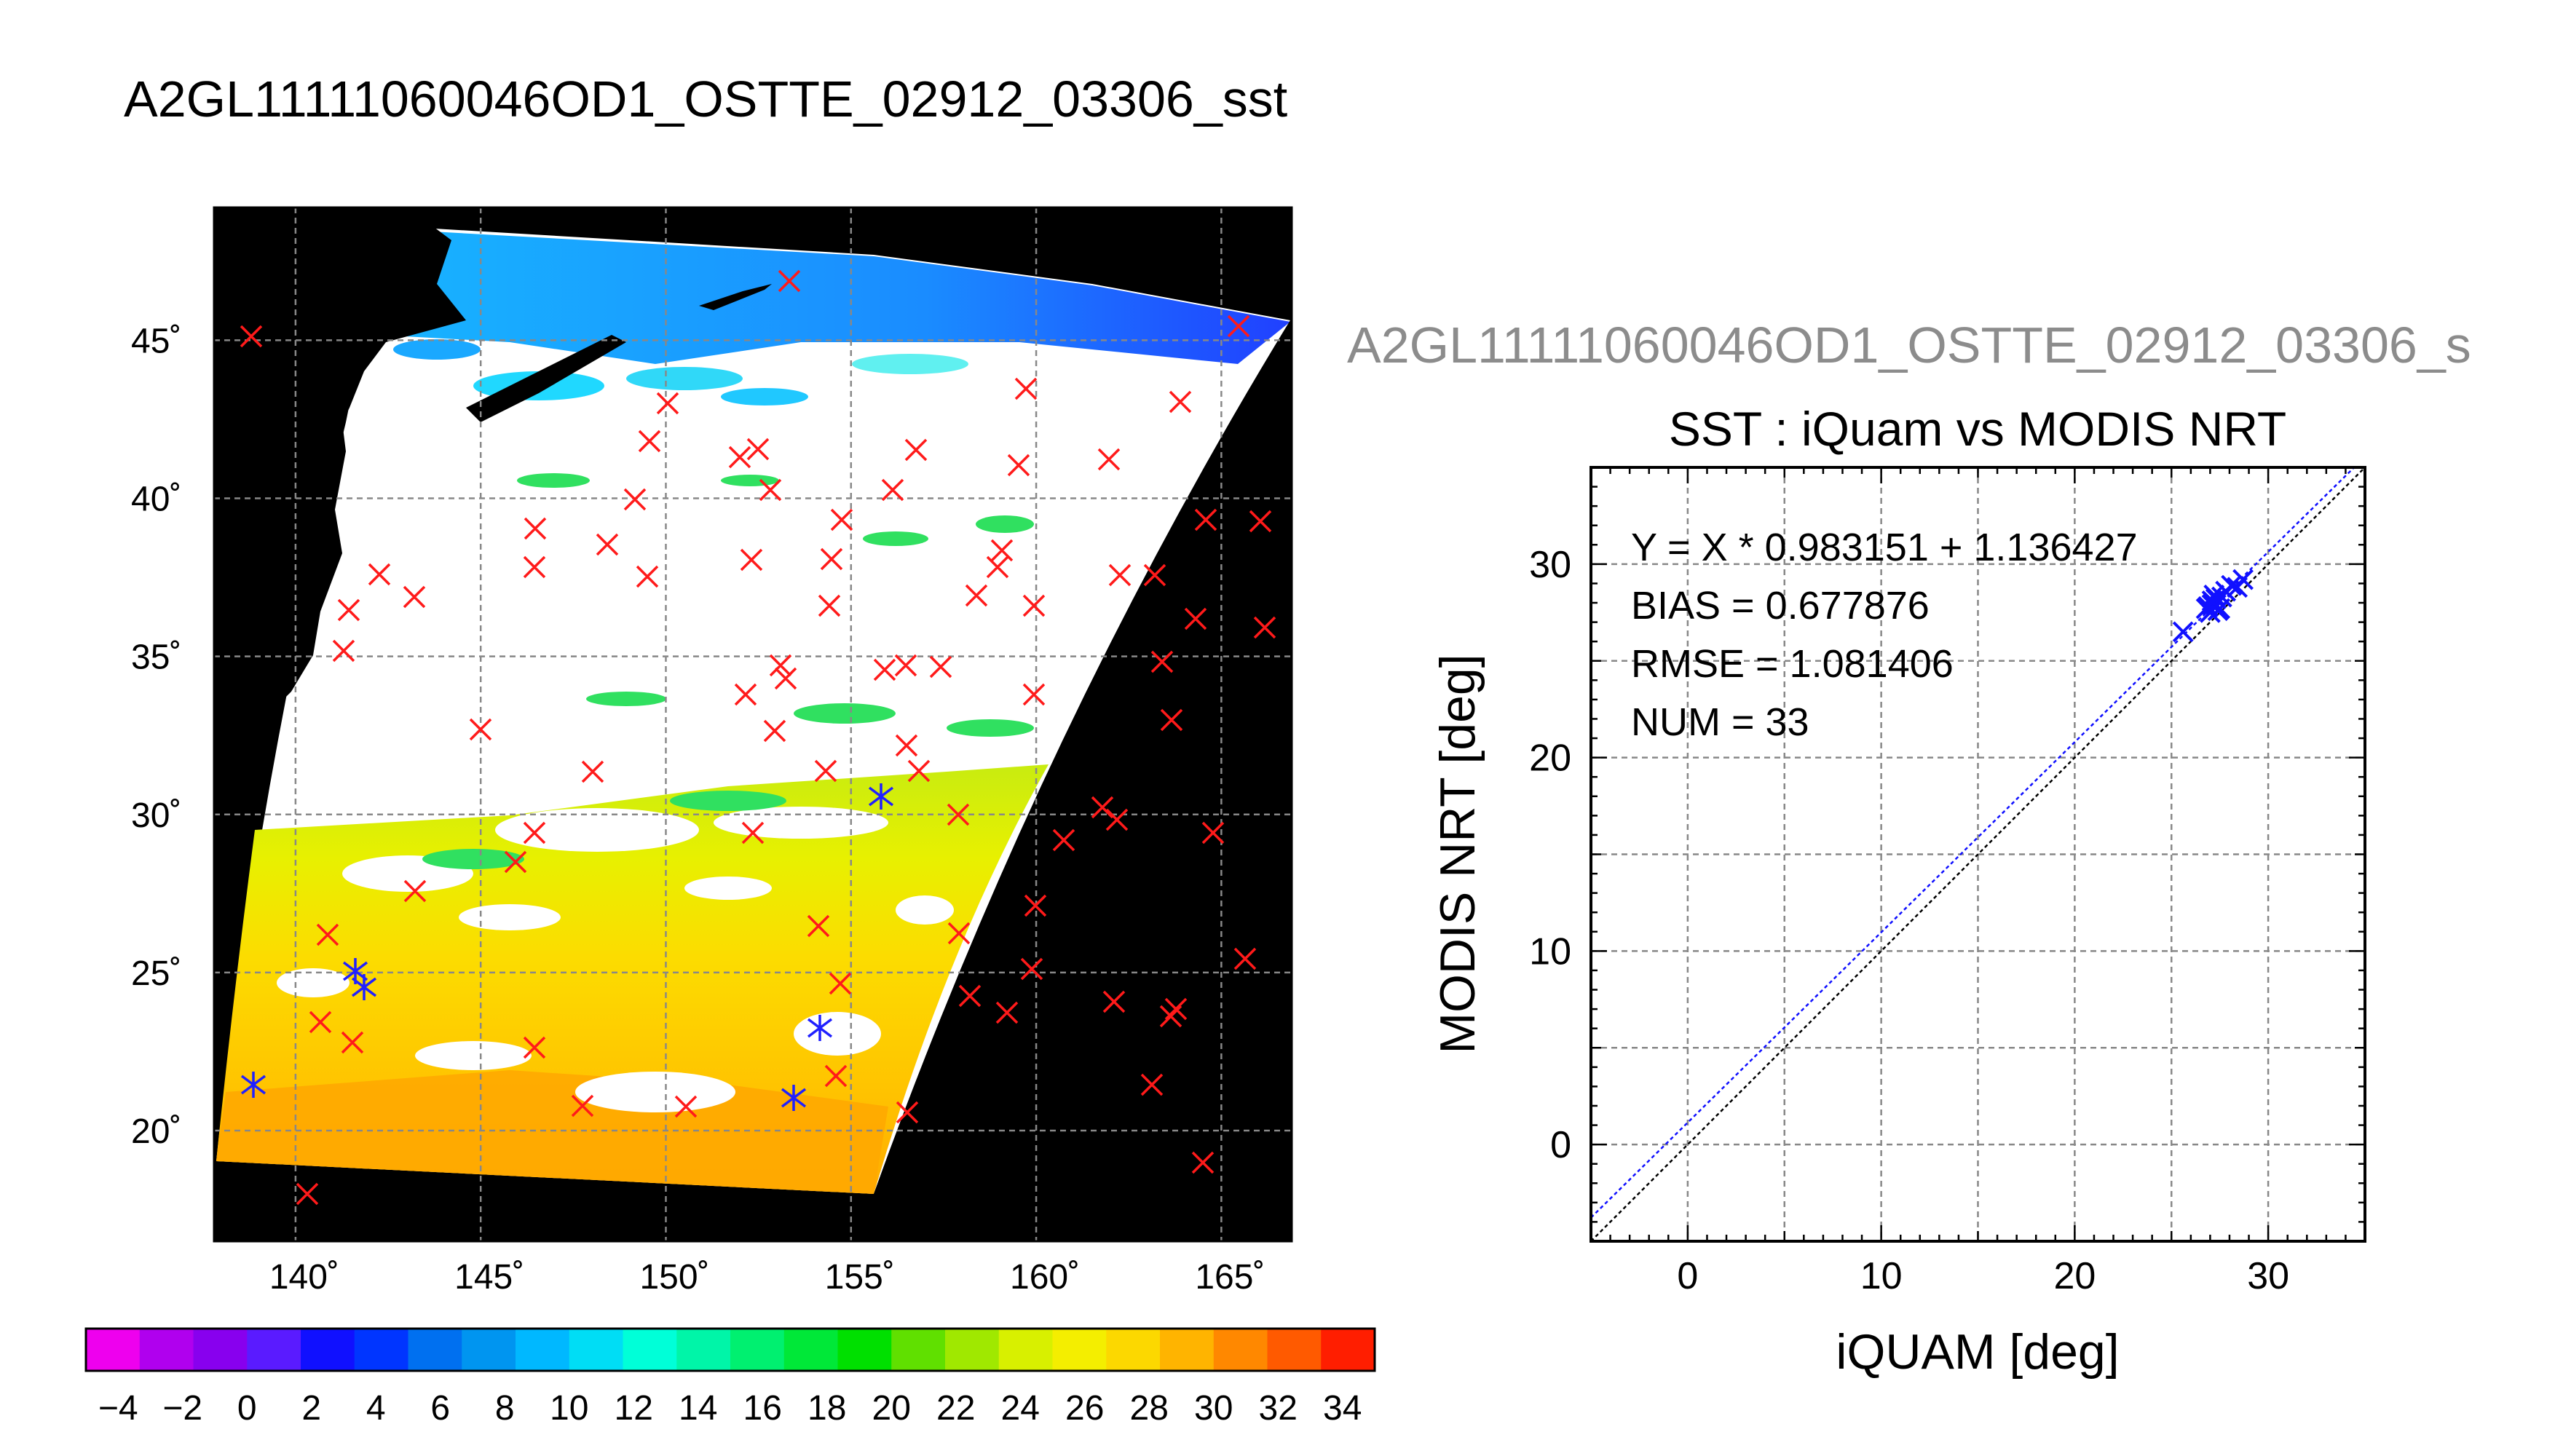  I want to click on colorbar-cells, so click(730, 1350).